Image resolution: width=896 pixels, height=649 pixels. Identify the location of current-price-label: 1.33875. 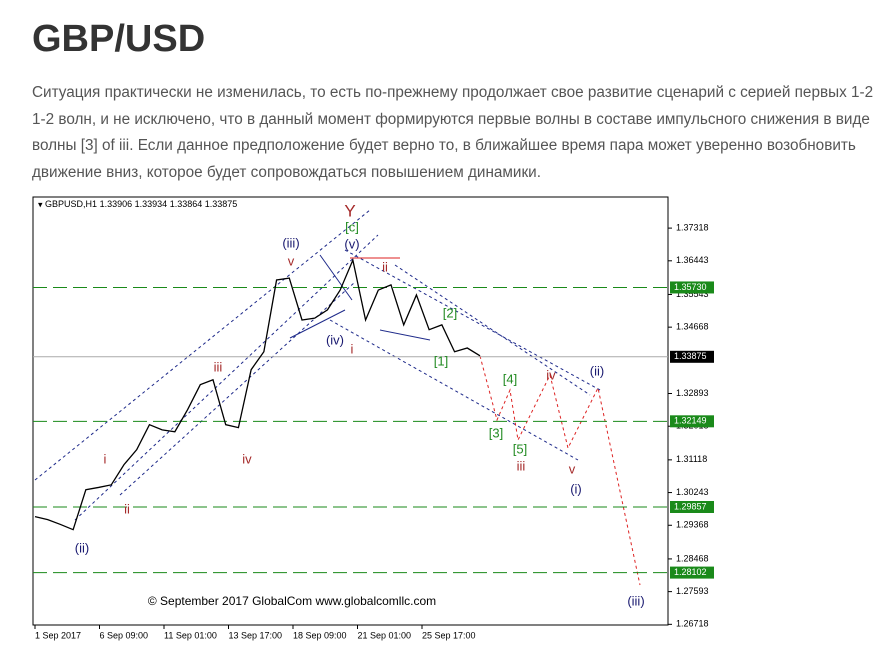
(690, 356).